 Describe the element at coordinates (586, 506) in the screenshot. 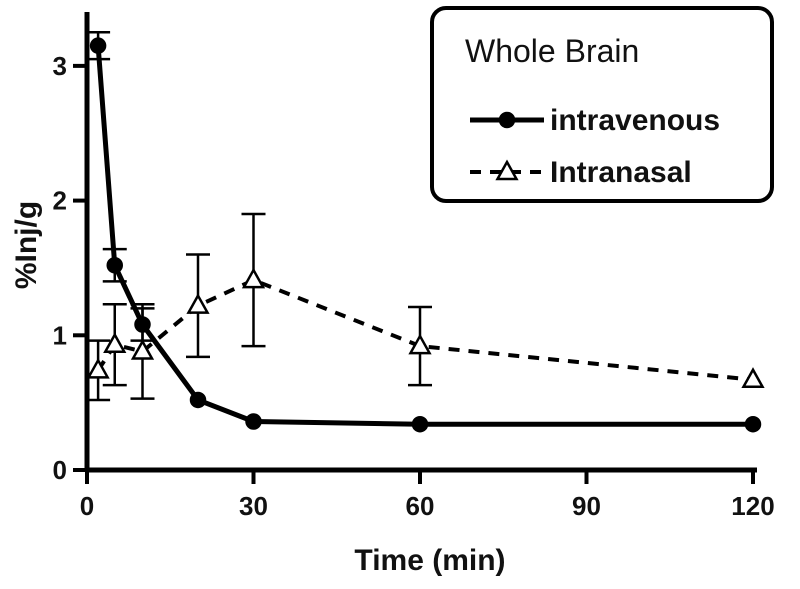

I see `x-tick-label: 90` at that location.